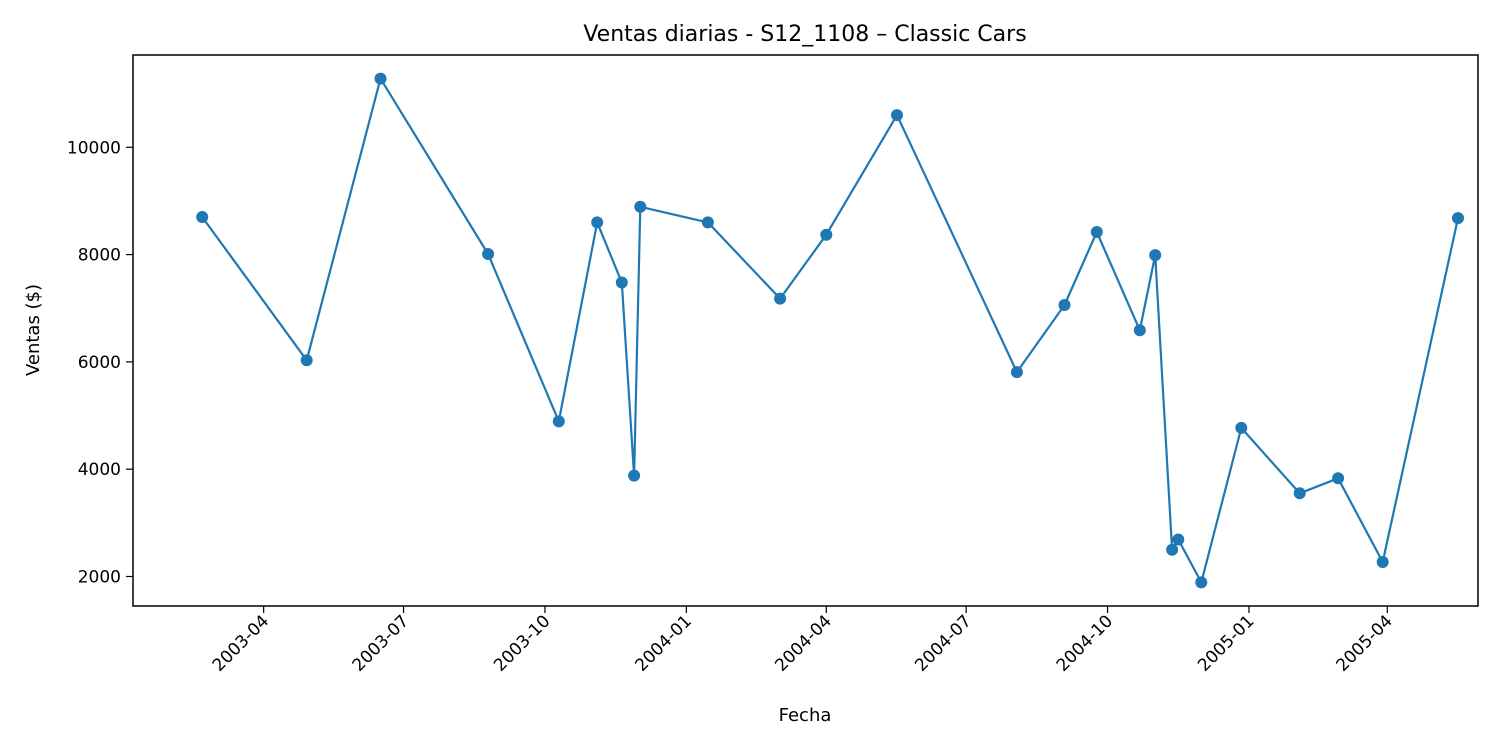 This screenshot has height=750, width=1500. What do you see at coordinates (805, 715) in the screenshot?
I see `x-axis-label: Fecha` at bounding box center [805, 715].